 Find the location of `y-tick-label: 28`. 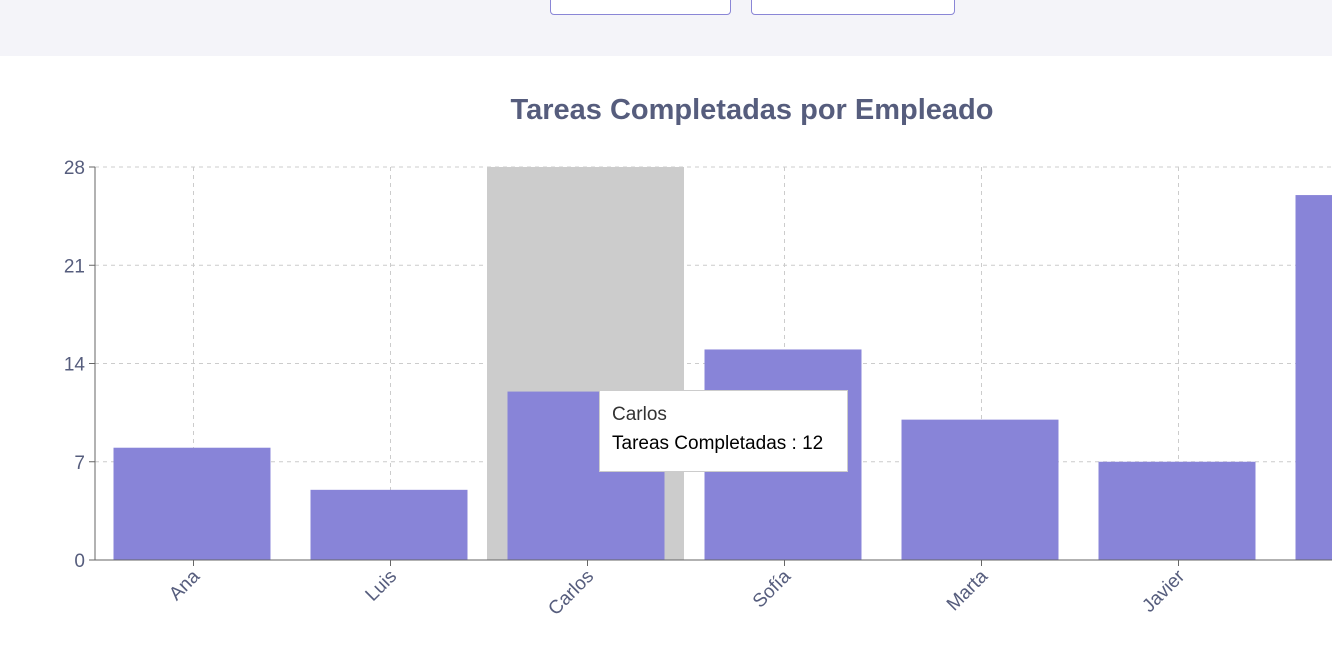

y-tick-label: 28 is located at coordinates (74, 168).